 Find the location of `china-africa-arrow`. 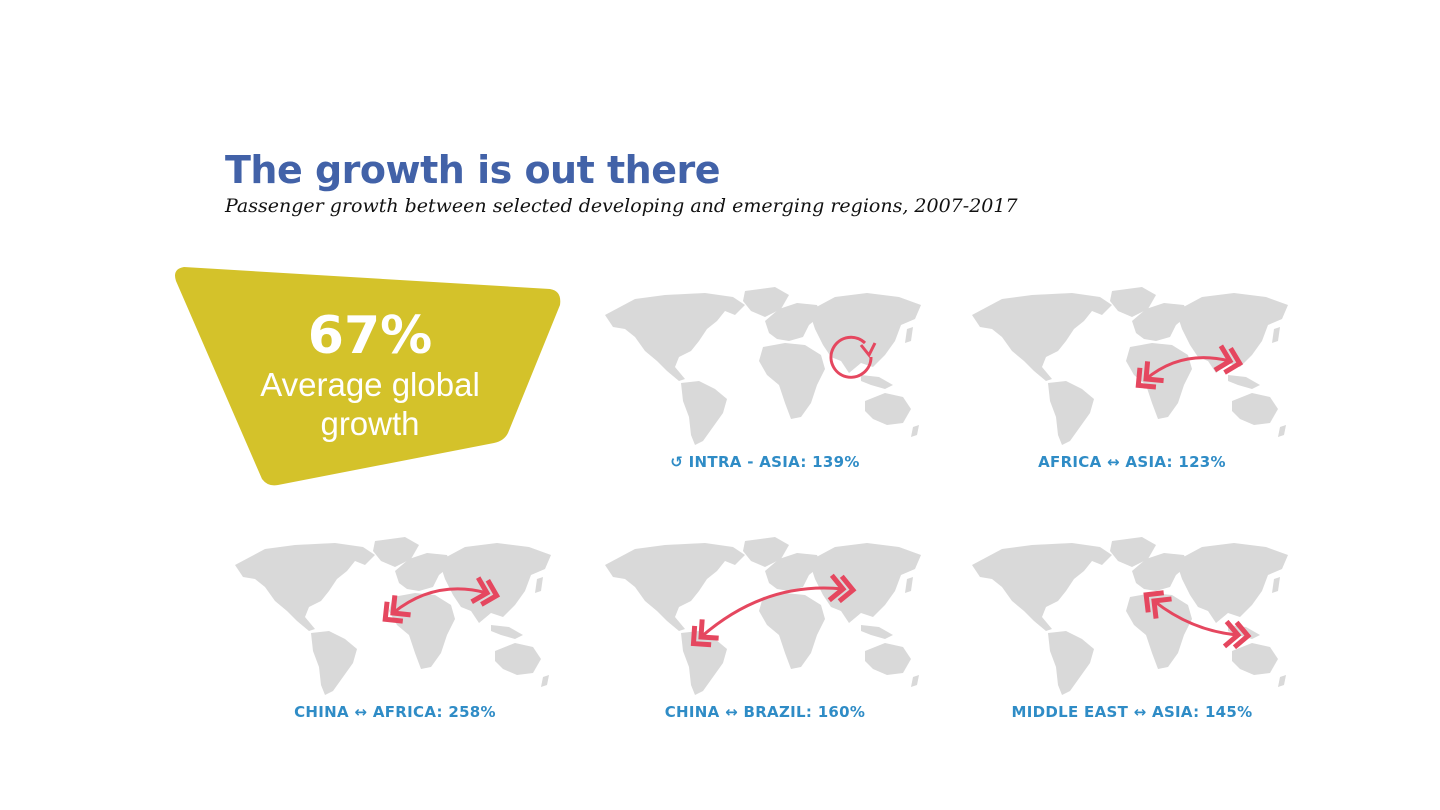

china-africa-arrow is located at coordinates (441, 600).